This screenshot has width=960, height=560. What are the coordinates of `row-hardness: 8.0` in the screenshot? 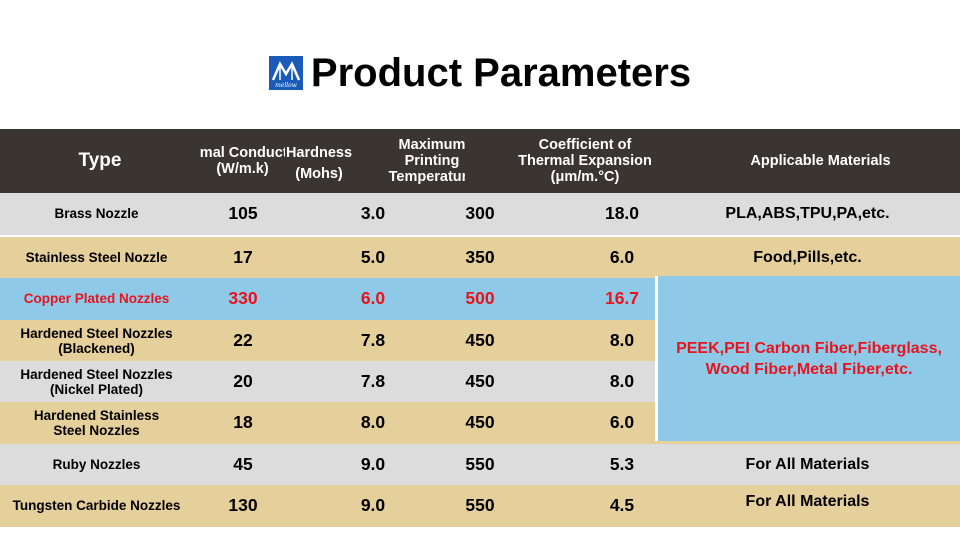 It's located at (373, 422).